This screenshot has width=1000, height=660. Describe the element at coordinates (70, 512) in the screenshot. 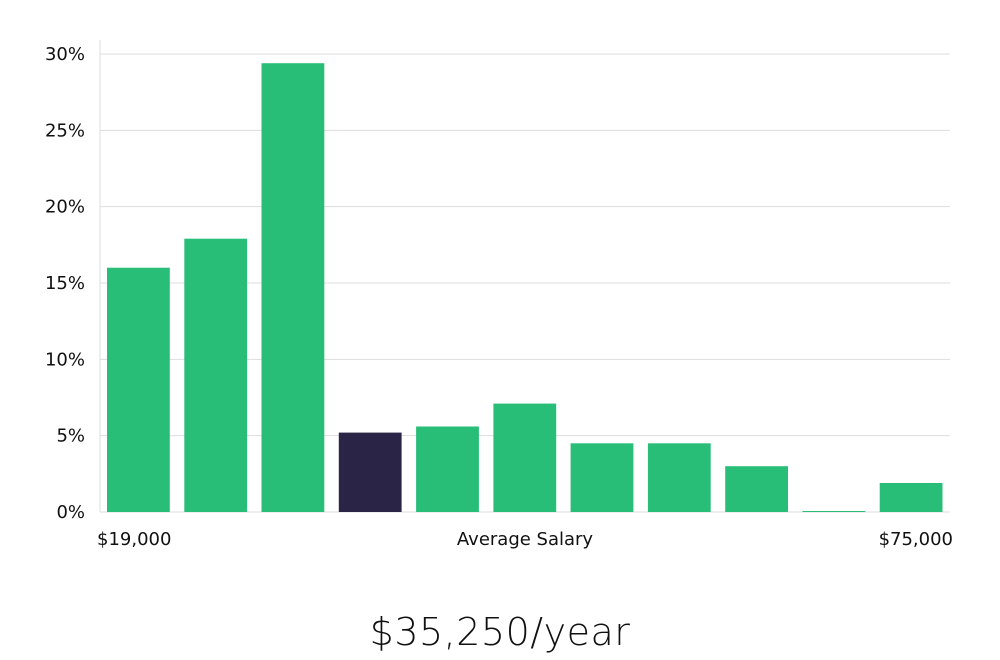

I see `y-tick-label: 0%` at that location.